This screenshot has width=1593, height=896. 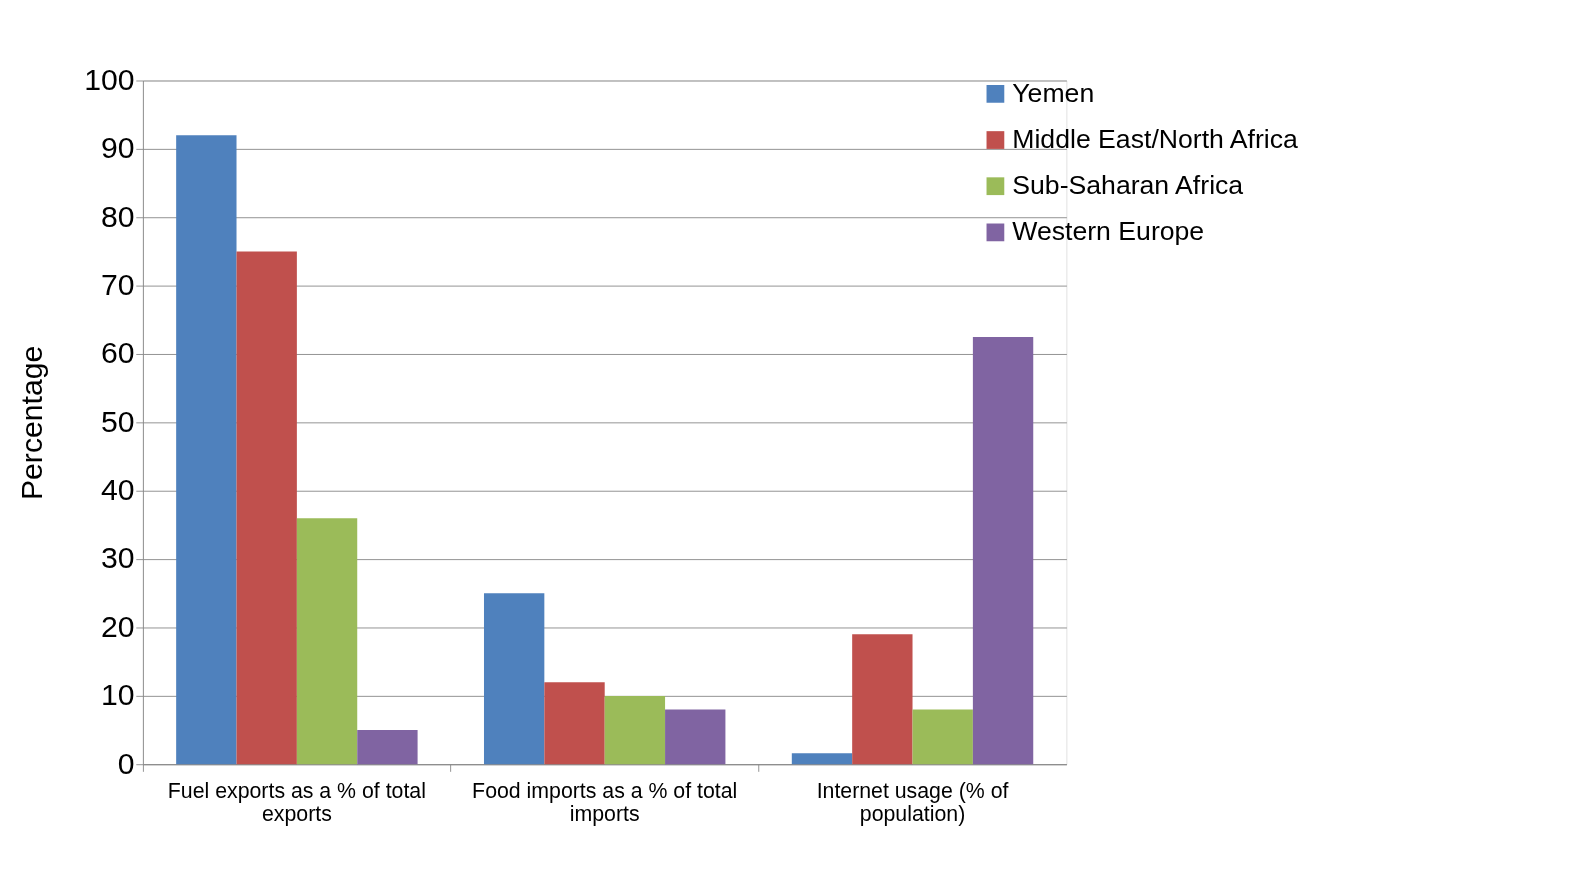 What do you see at coordinates (117, 148) in the screenshot?
I see `y-tick-label: 90` at bounding box center [117, 148].